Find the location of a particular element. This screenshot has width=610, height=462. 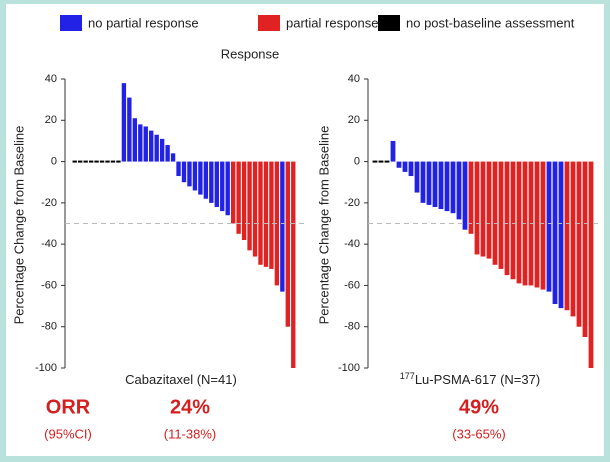

chart-title: Response is located at coordinates (250, 53).